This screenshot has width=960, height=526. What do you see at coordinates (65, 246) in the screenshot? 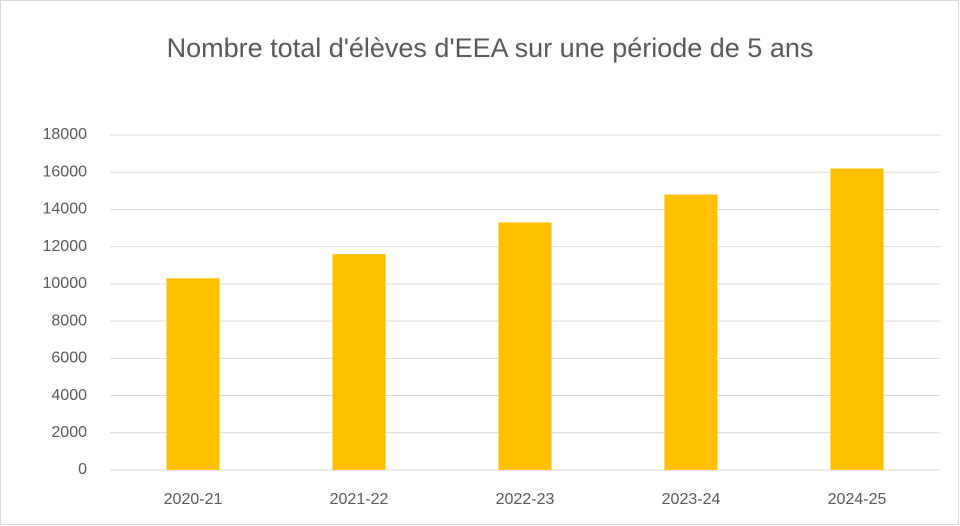
I see `y-tick-label: 12000` at bounding box center [65, 246].